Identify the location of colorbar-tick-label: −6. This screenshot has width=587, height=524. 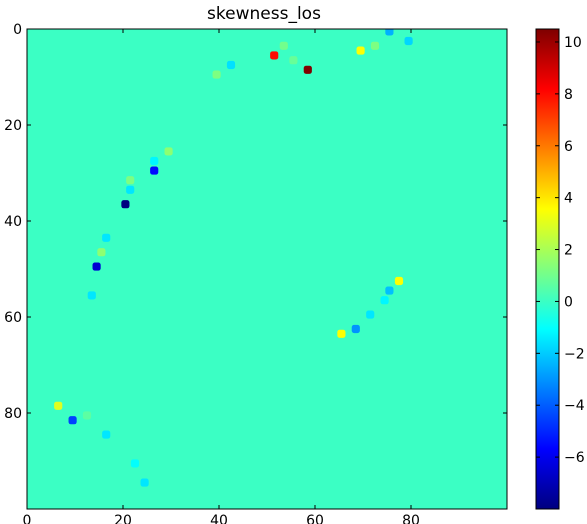
(574, 458).